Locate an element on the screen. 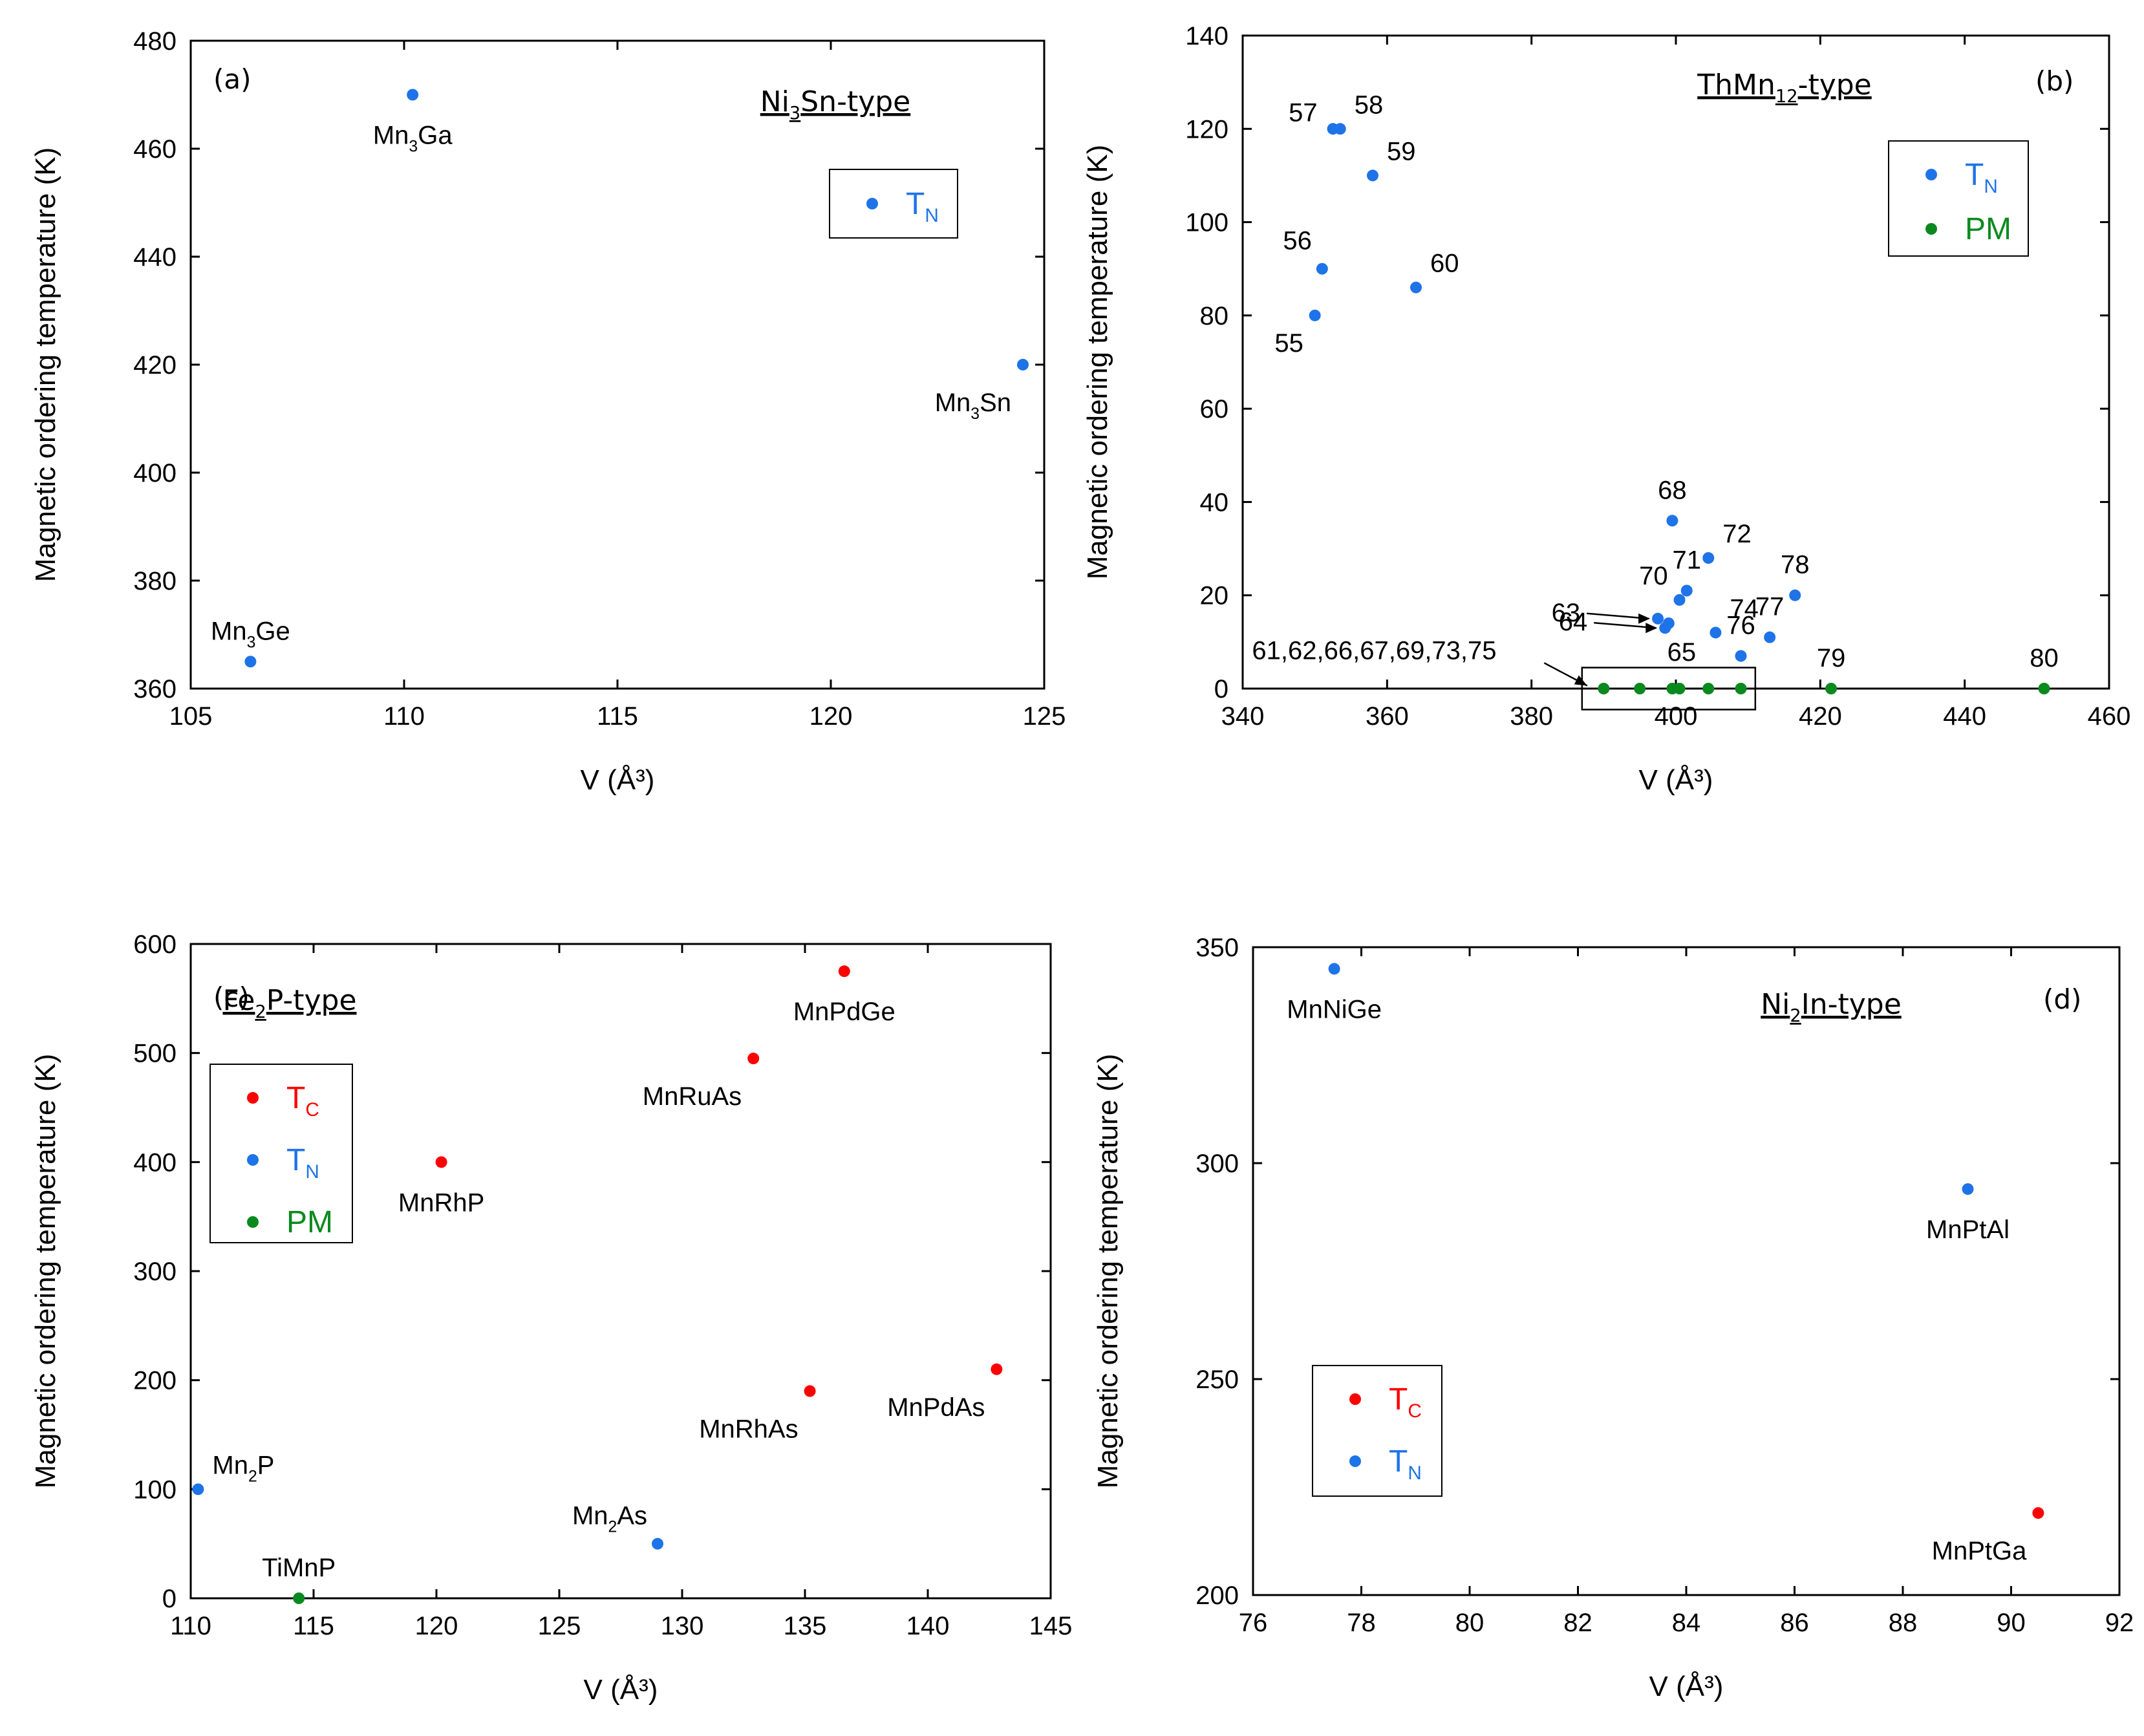  x-tick-label: 110 is located at coordinates (190, 1626).